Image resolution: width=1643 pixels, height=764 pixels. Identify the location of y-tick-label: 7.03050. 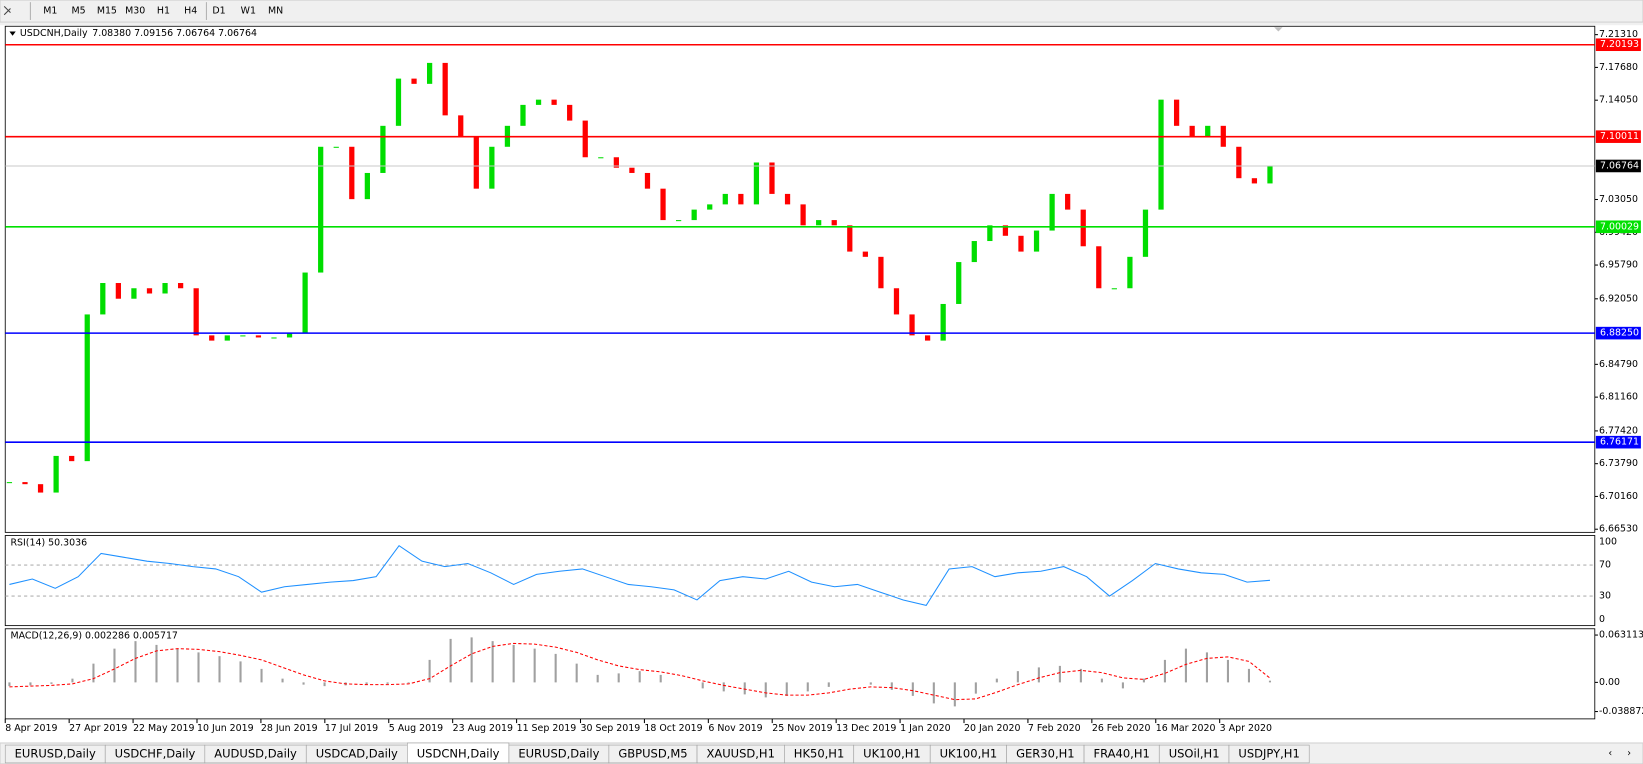
(1618, 199).